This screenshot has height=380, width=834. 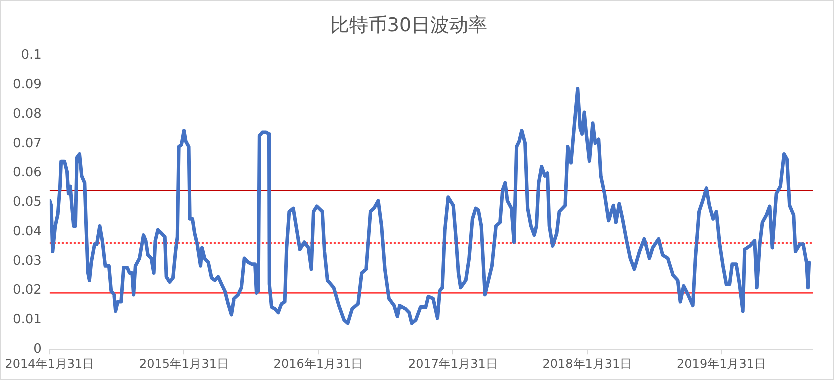 What do you see at coordinates (721, 363) in the screenshot?
I see `x-tick-label: 2019年1月31日` at bounding box center [721, 363].